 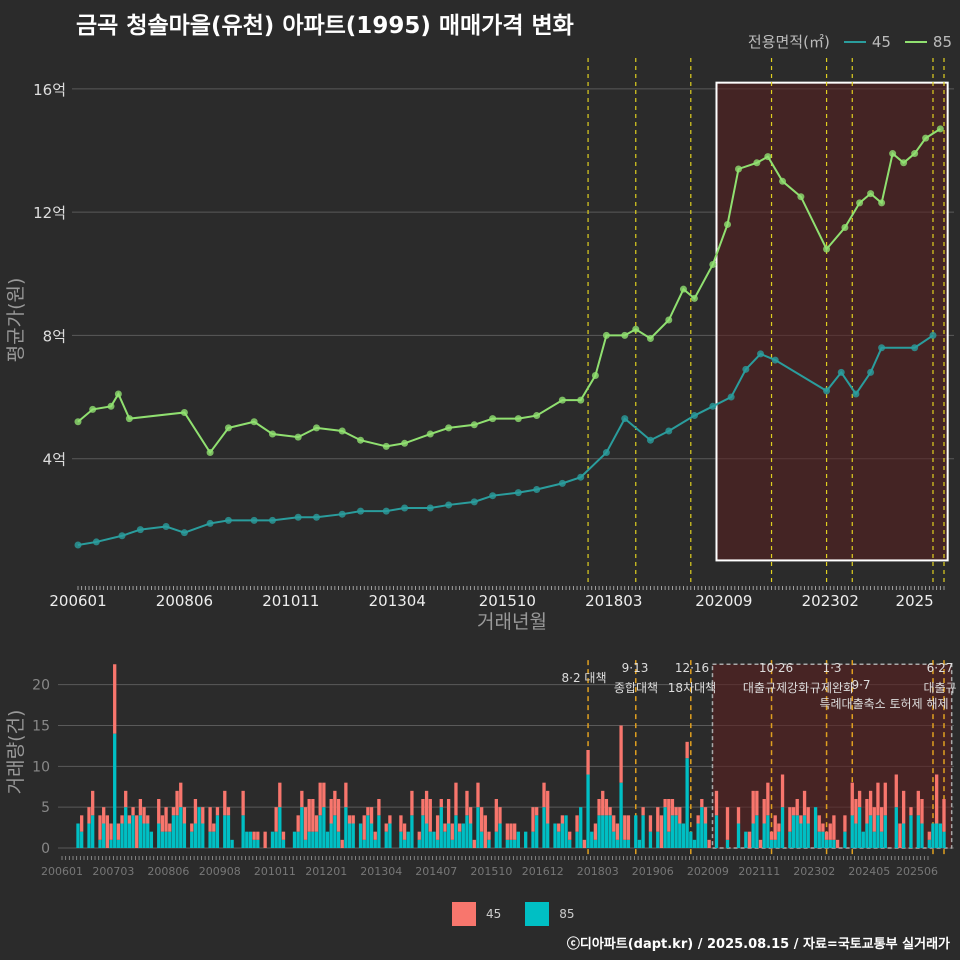 I want to click on policy-annotation: 대출규제강화, so click(x=776, y=688).